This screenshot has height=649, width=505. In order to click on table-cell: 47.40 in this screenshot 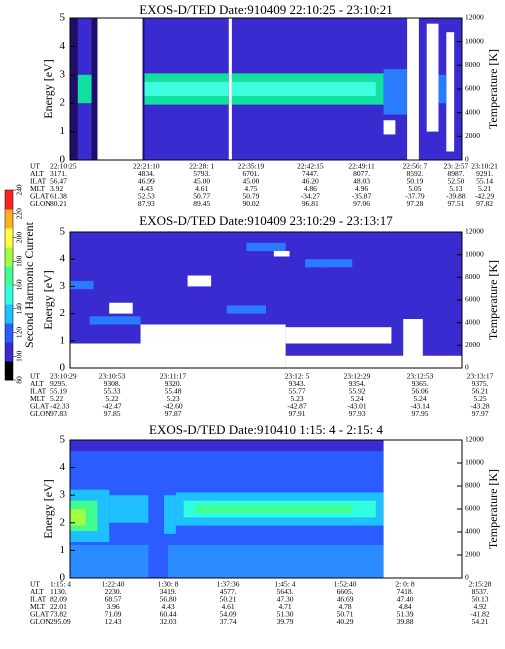, I will do `click(405, 599)`.